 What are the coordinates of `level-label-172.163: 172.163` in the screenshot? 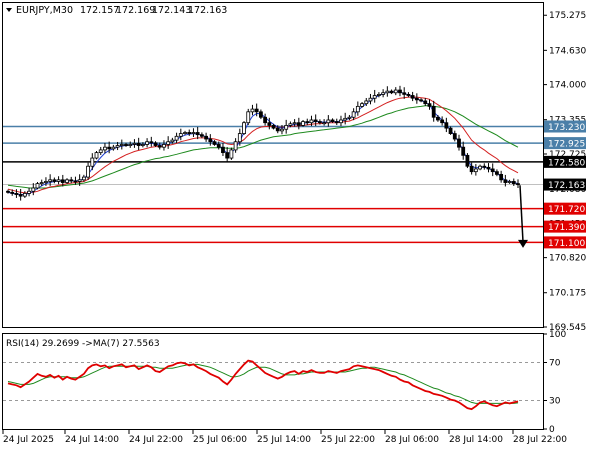 It's located at (566, 186).